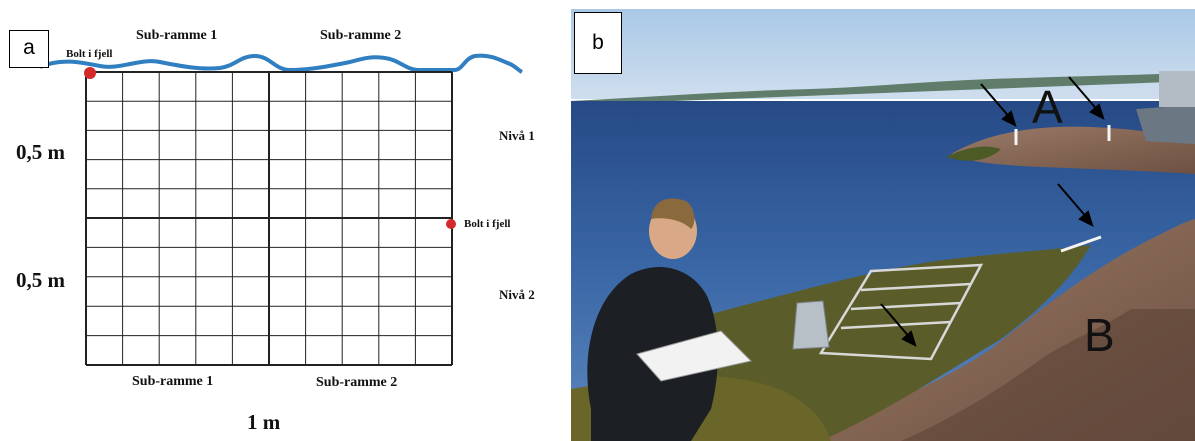 This screenshot has height=441, width=1195. Describe the element at coordinates (40, 152) in the screenshot. I see `height-label-upper: 0,5 m` at that location.